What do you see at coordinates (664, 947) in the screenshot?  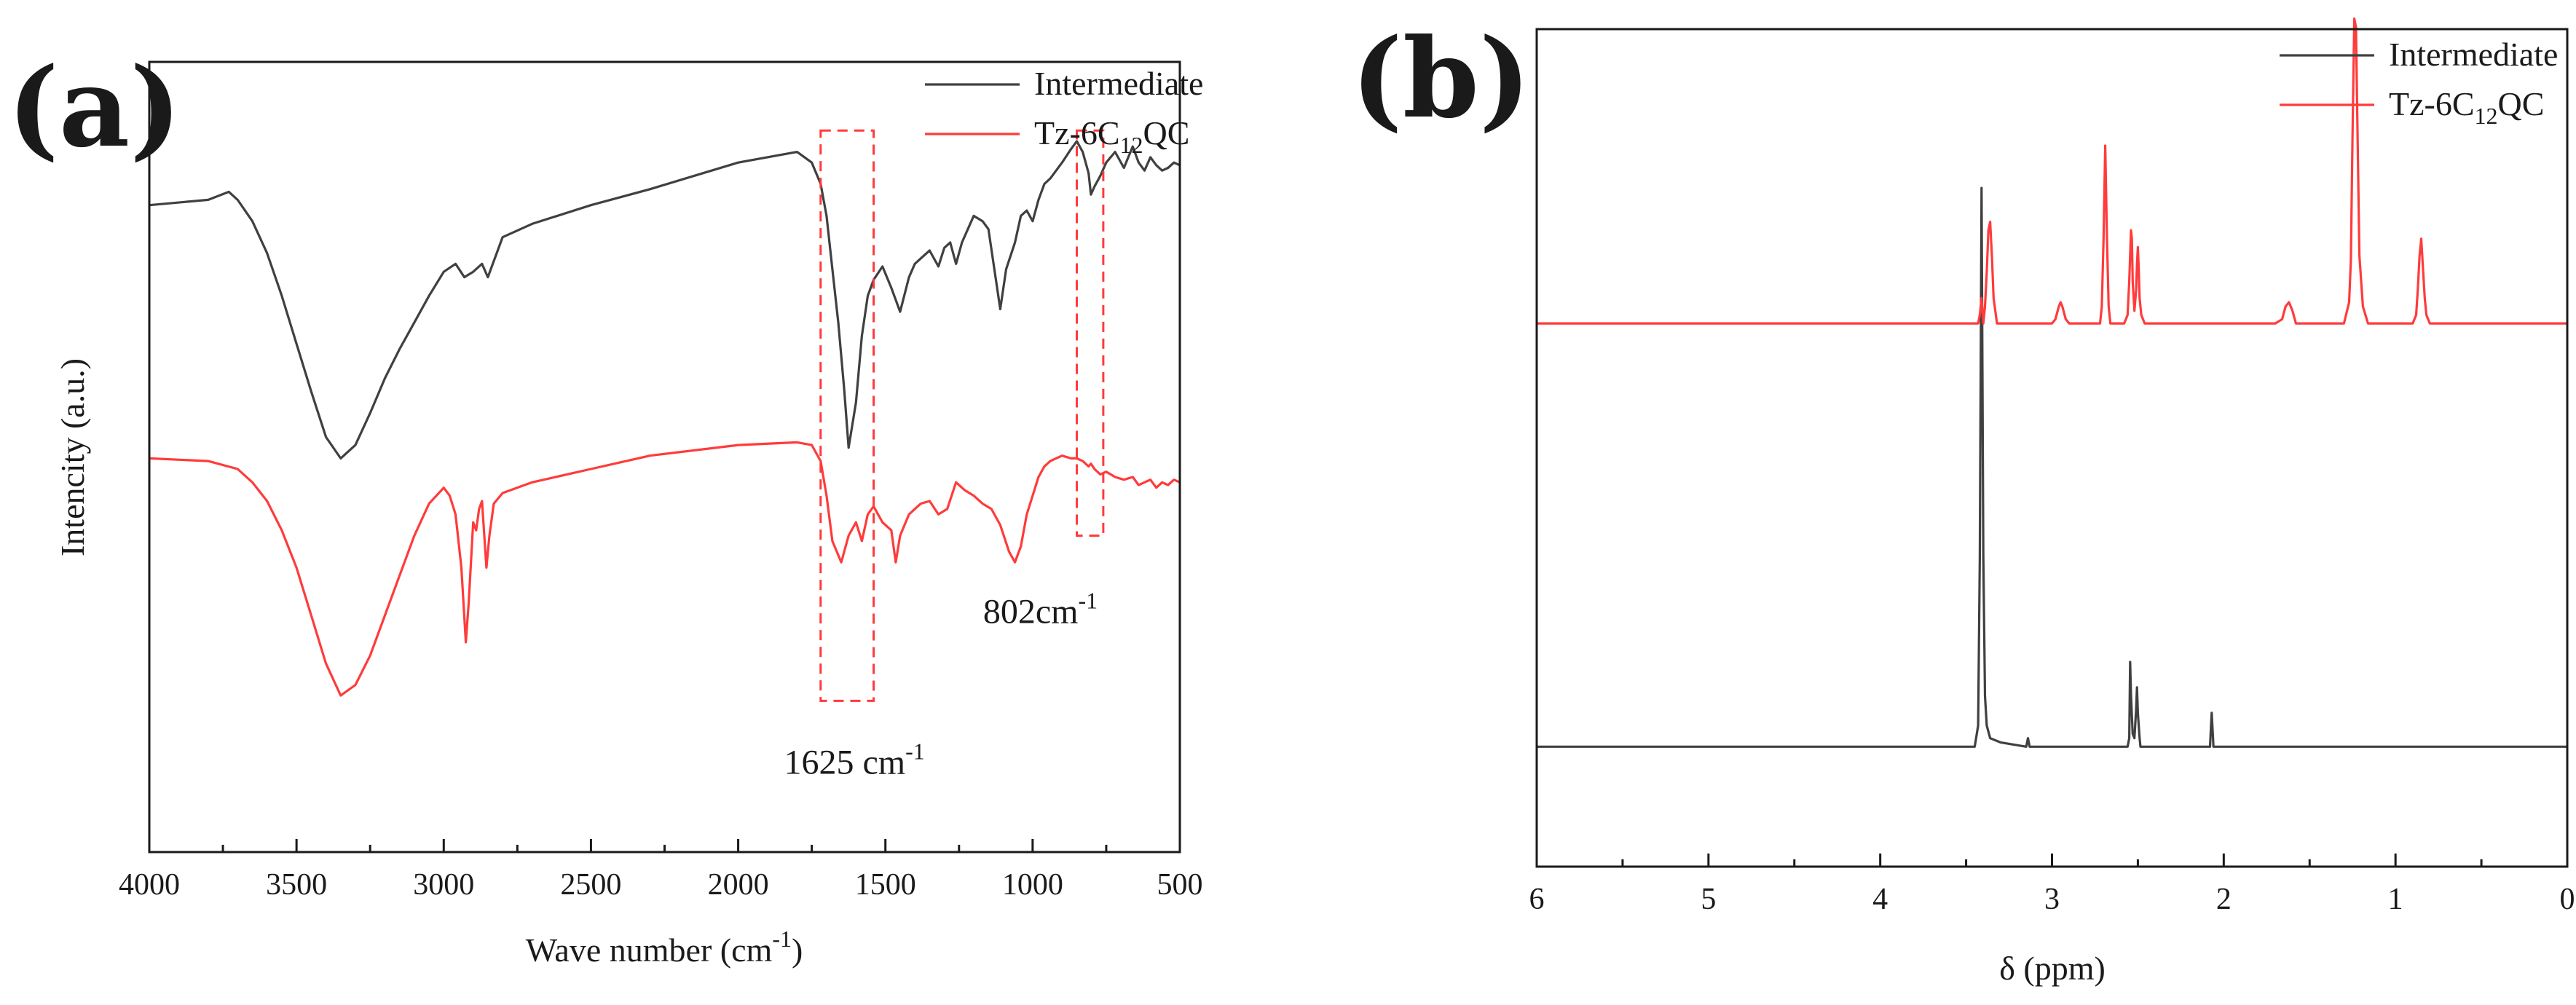 I see `ftir-x-axis-title: Wave number (cm-1)` at bounding box center [664, 947].